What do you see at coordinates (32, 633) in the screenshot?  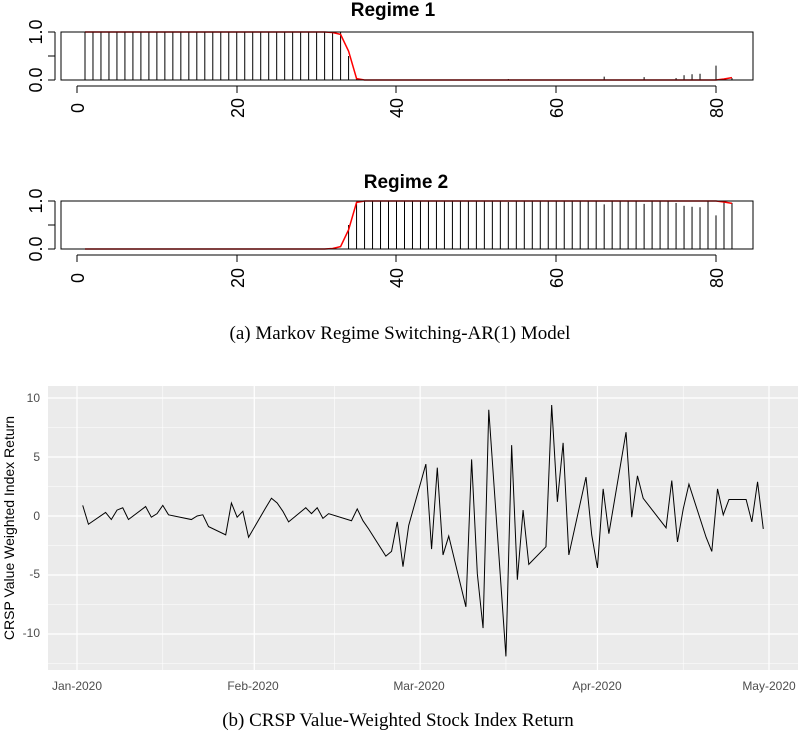 I see `crsp-ytick-label: -10` at bounding box center [32, 633].